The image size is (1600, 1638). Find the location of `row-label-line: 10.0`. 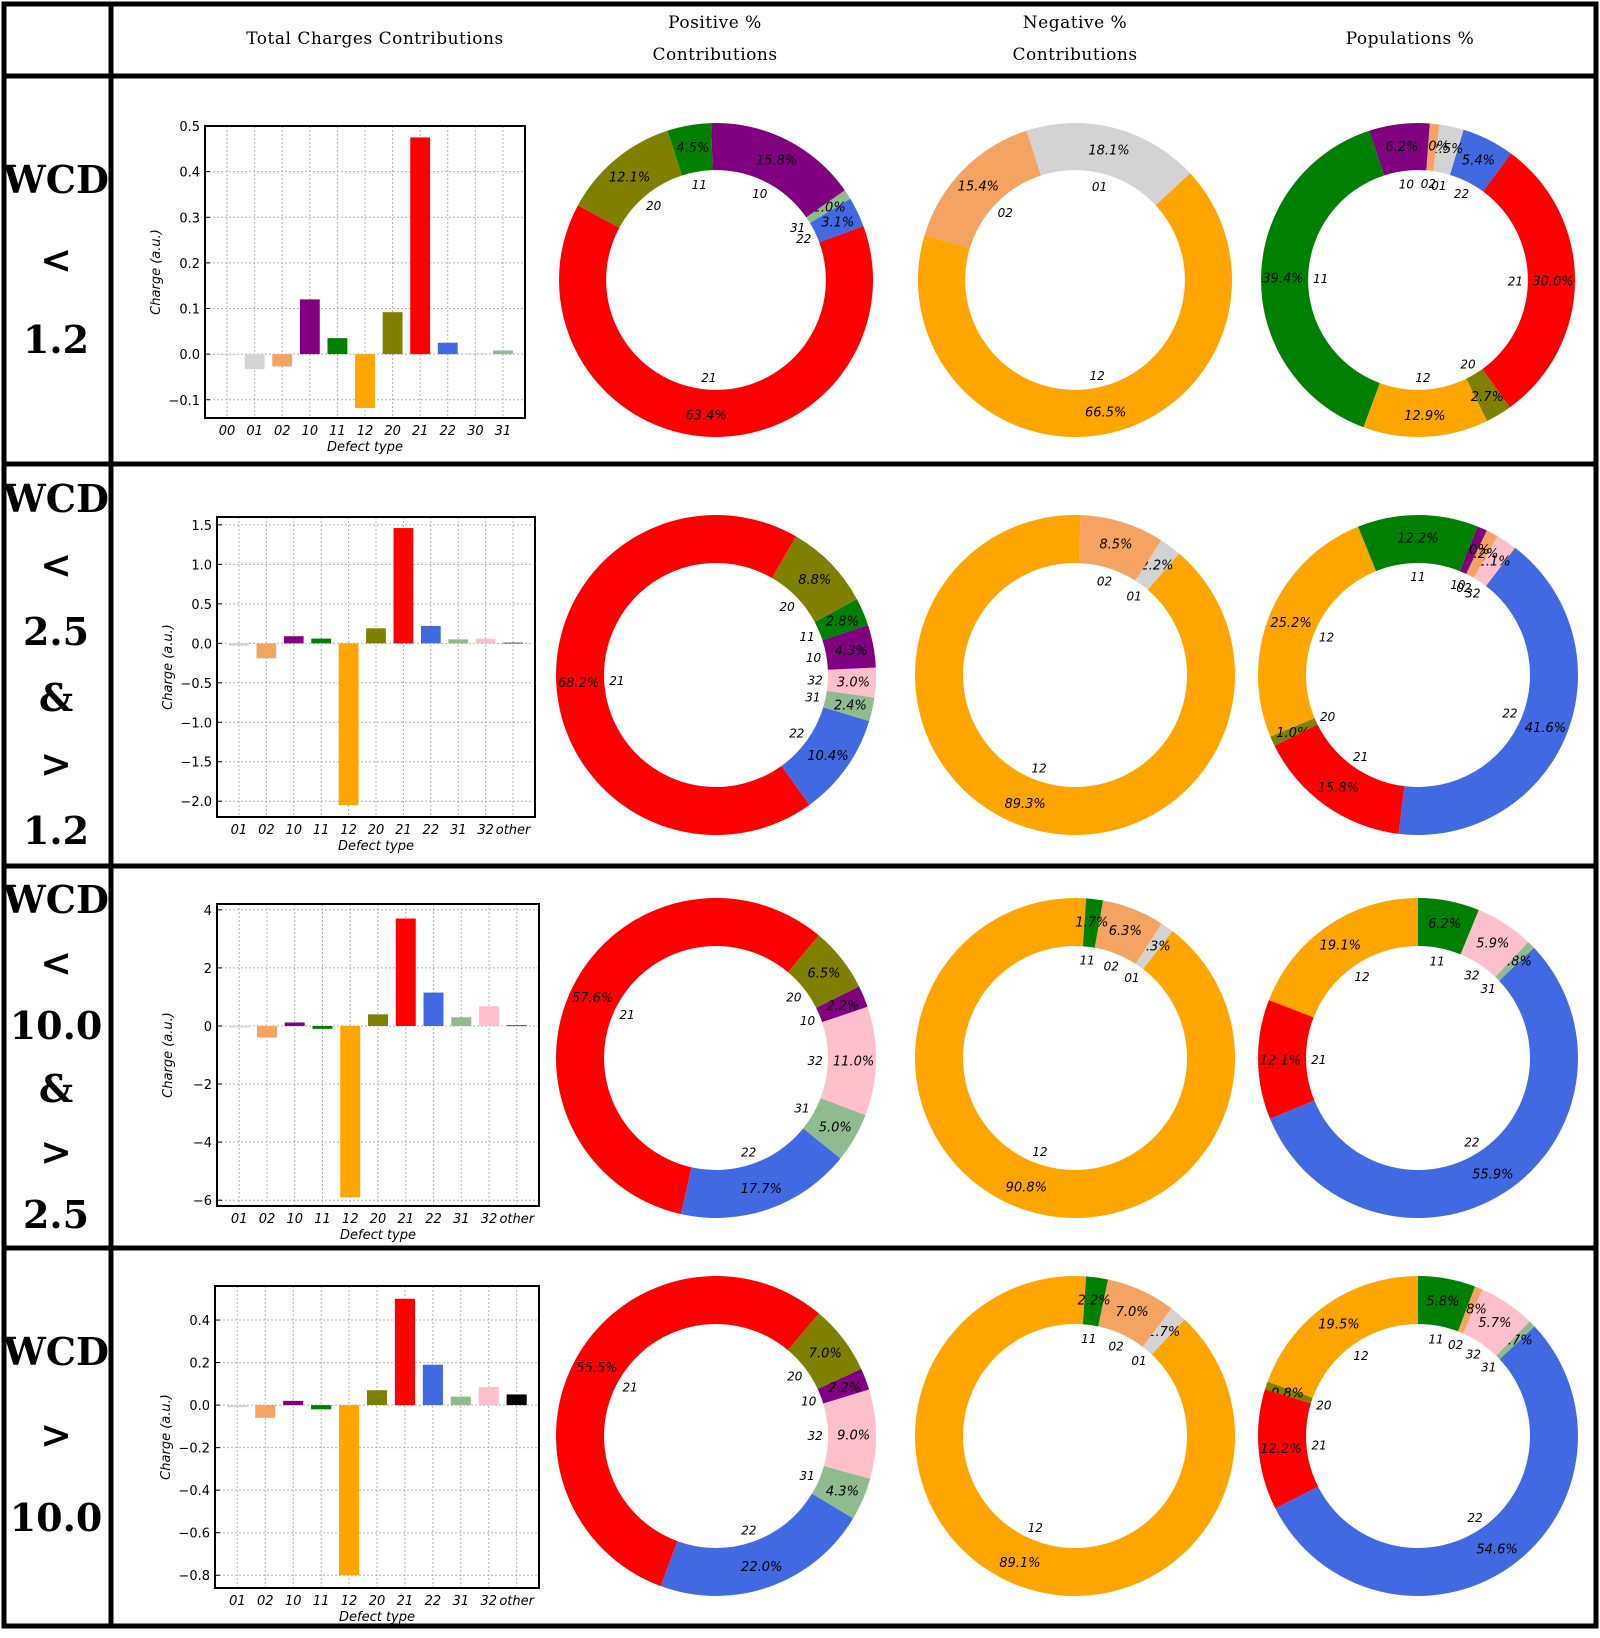

row-label-line: 10.0 is located at coordinates (56, 1518).